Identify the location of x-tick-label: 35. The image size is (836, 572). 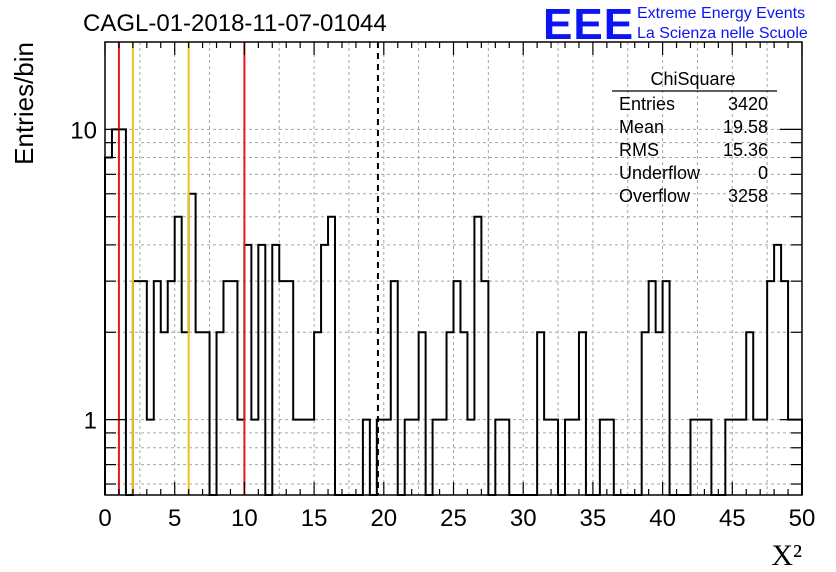
(593, 518).